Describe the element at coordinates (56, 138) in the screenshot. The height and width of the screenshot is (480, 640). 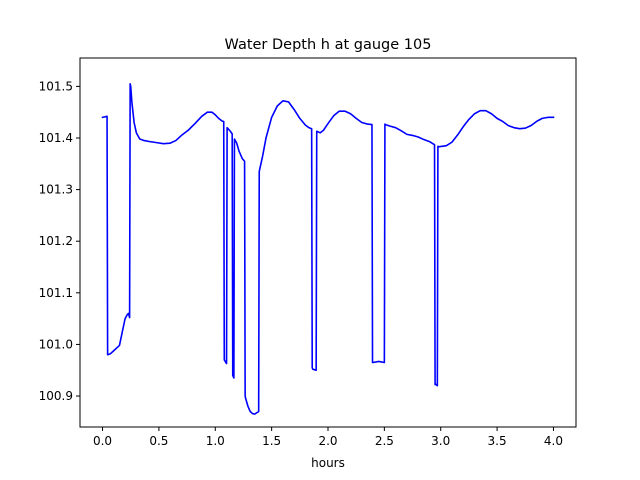
I see `y-tick-label: 101.4` at that location.